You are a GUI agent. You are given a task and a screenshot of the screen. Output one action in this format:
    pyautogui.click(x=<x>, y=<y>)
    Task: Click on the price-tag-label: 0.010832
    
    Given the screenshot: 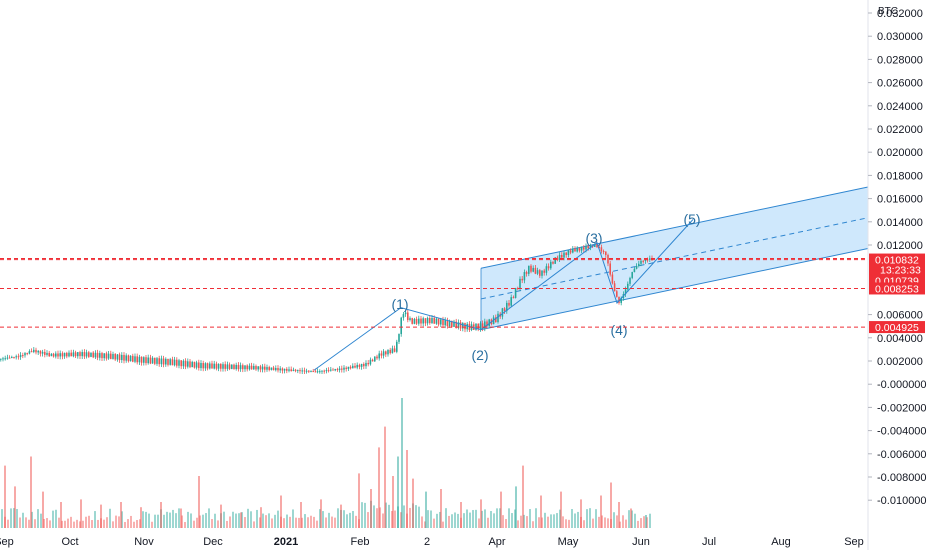 What is the action you would take?
    pyautogui.click(x=897, y=261)
    